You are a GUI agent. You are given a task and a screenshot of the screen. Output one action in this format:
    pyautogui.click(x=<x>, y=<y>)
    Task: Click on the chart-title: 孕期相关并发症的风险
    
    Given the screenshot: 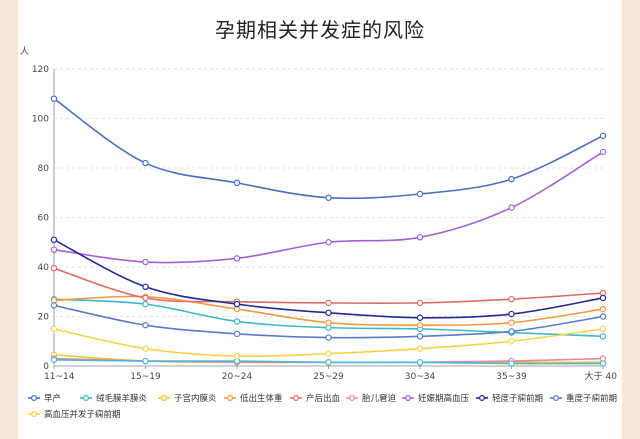 What is the action you would take?
    pyautogui.click(x=320, y=30)
    